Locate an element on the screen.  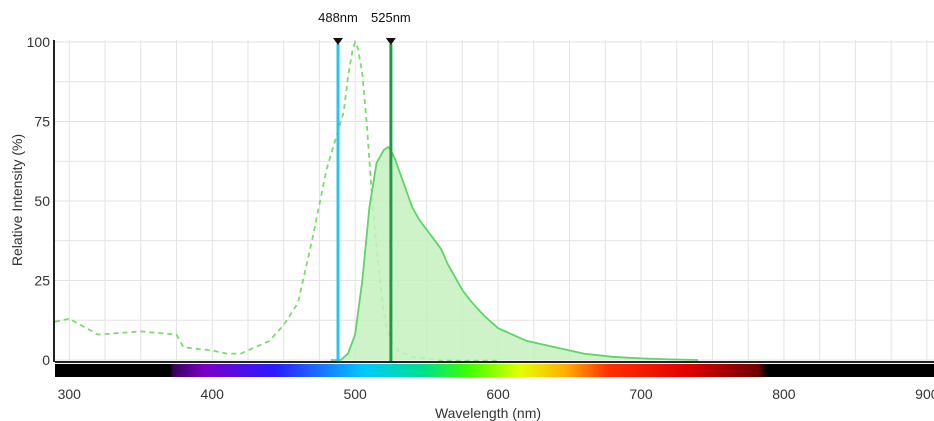
x-axis-title: Wavelength (nm) is located at coordinates (488, 413).